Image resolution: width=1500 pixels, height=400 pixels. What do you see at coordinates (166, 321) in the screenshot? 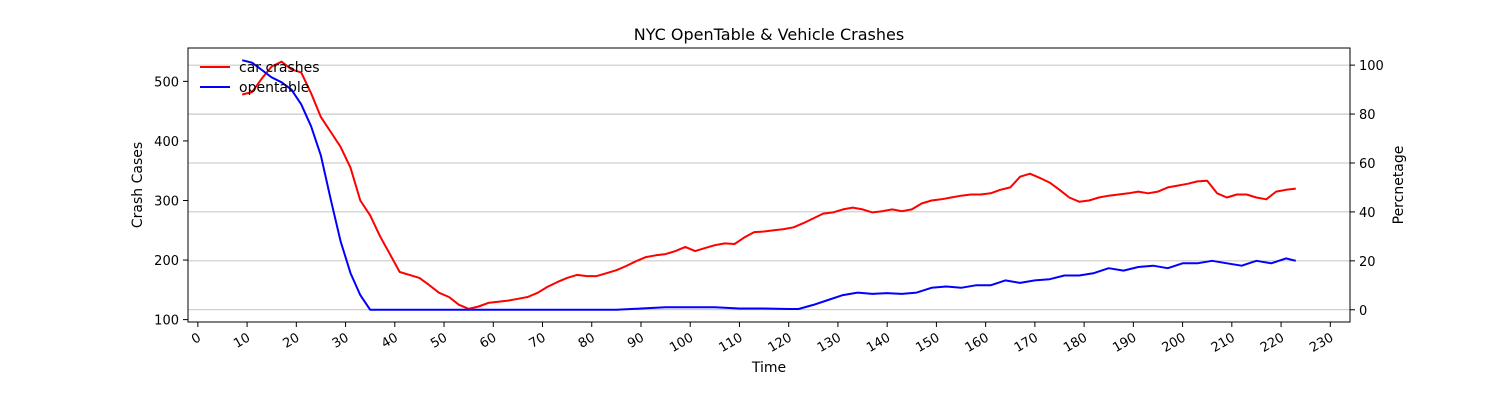
I see `y-left-tick-label: 100` at bounding box center [166, 321].